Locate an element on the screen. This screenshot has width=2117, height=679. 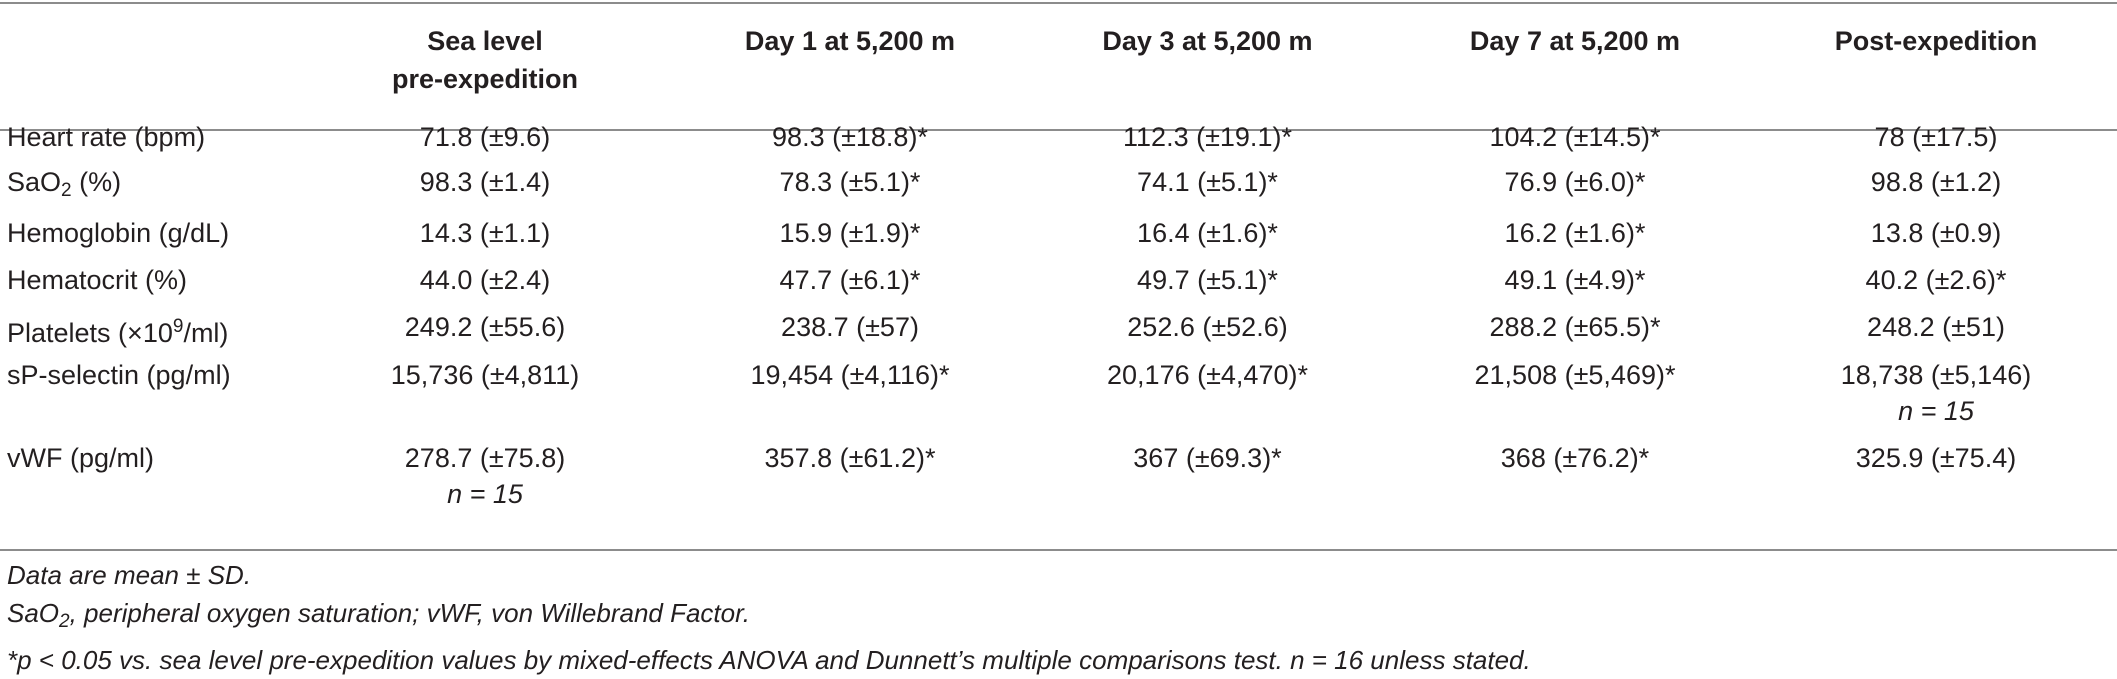
table-cell: 238.7 (±57) is located at coordinates (850, 327).